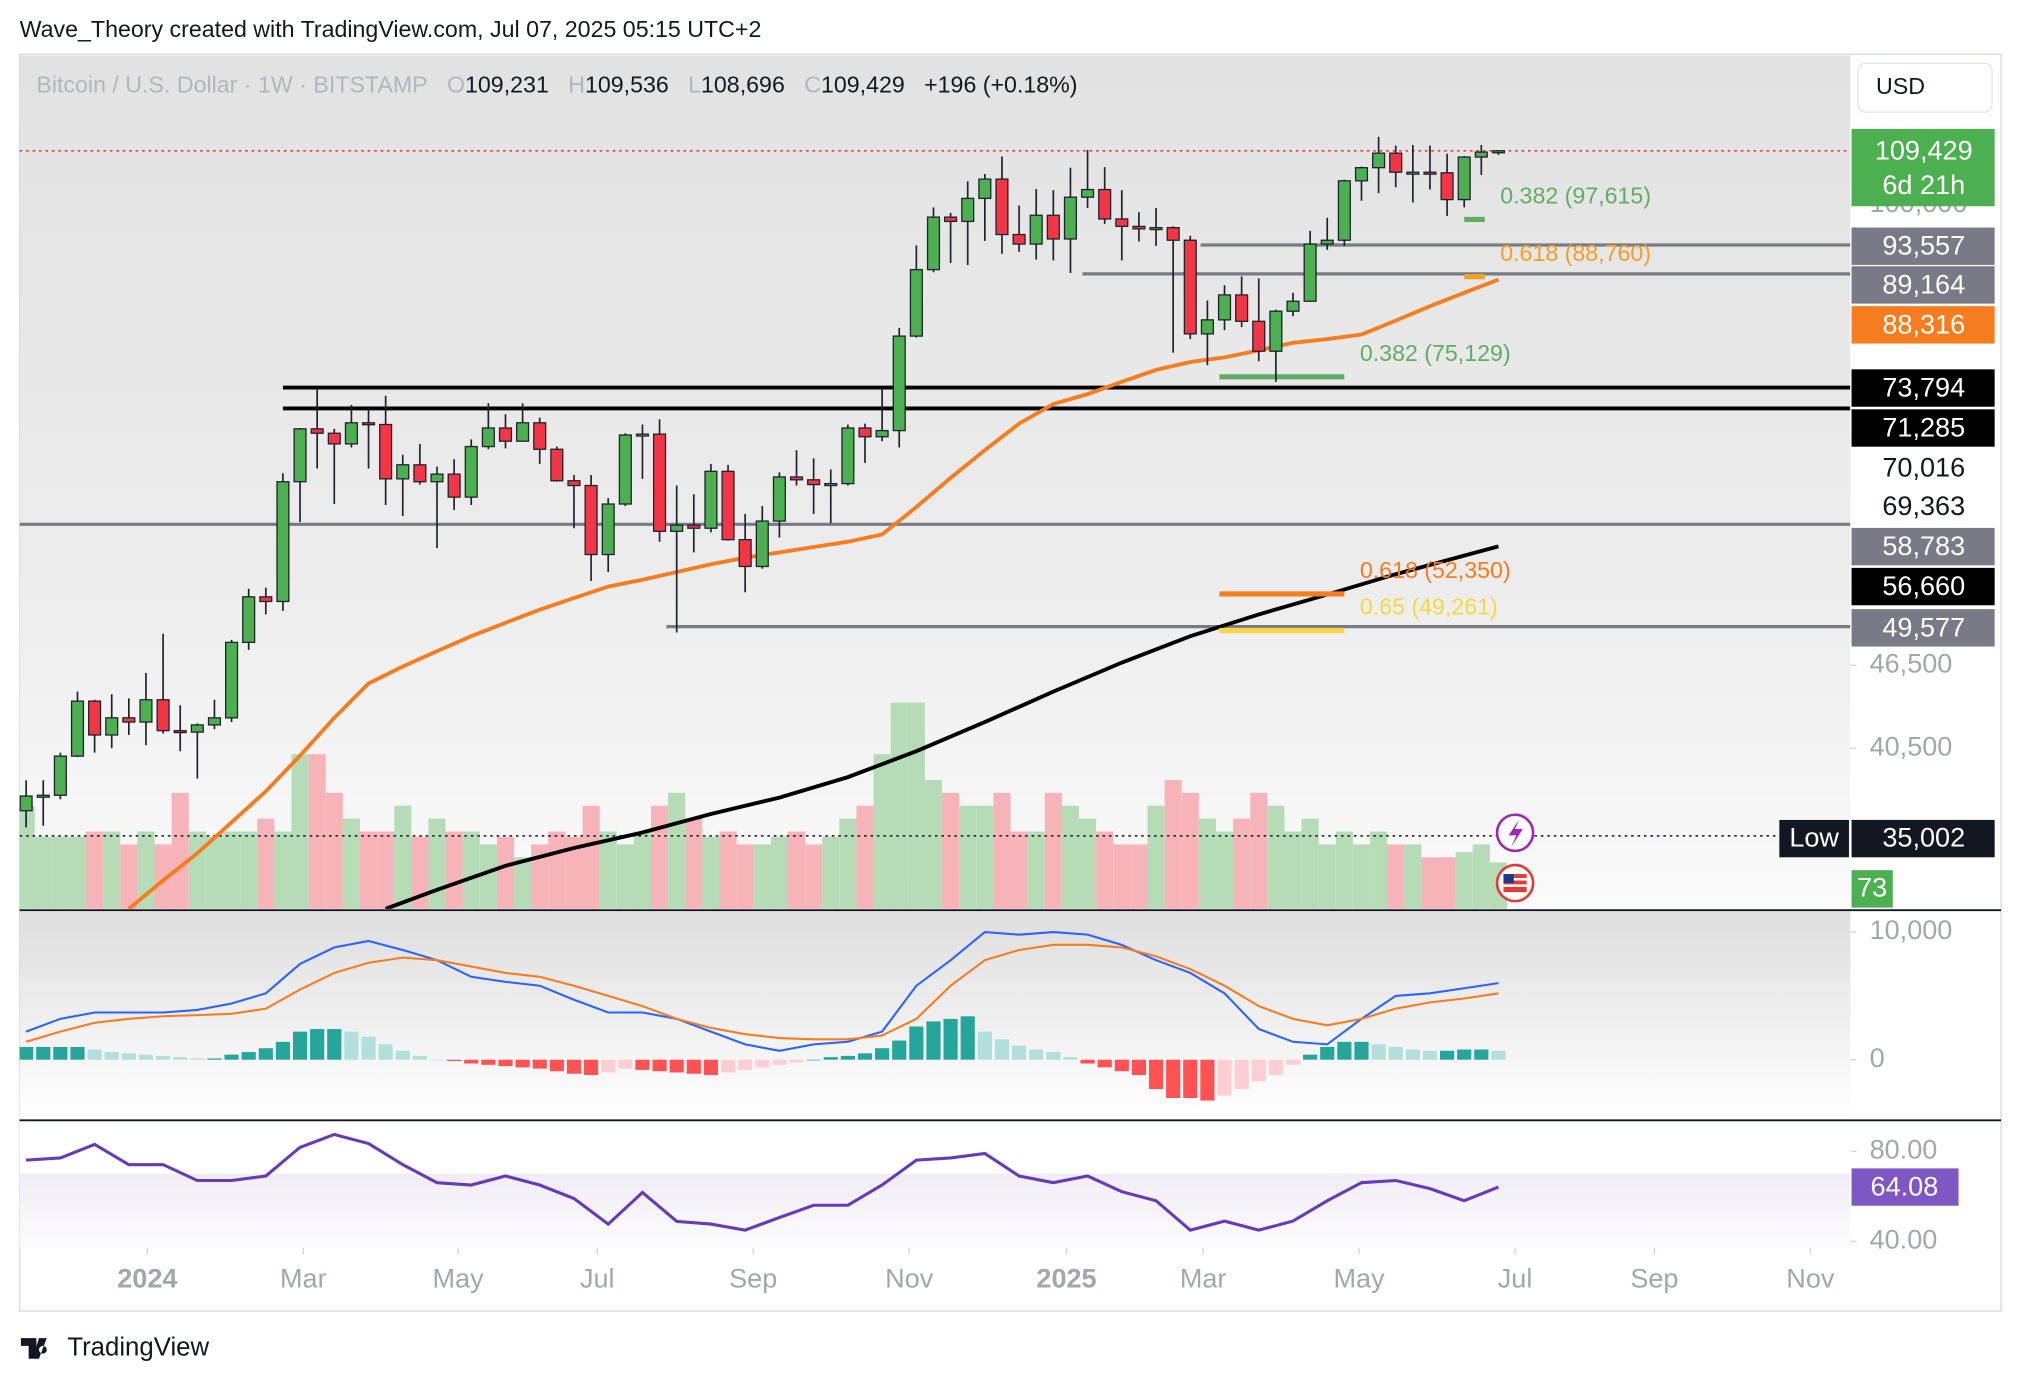 Image resolution: width=2022 pixels, height=1382 pixels. I want to click on price-label: 73,794, so click(1923, 386).